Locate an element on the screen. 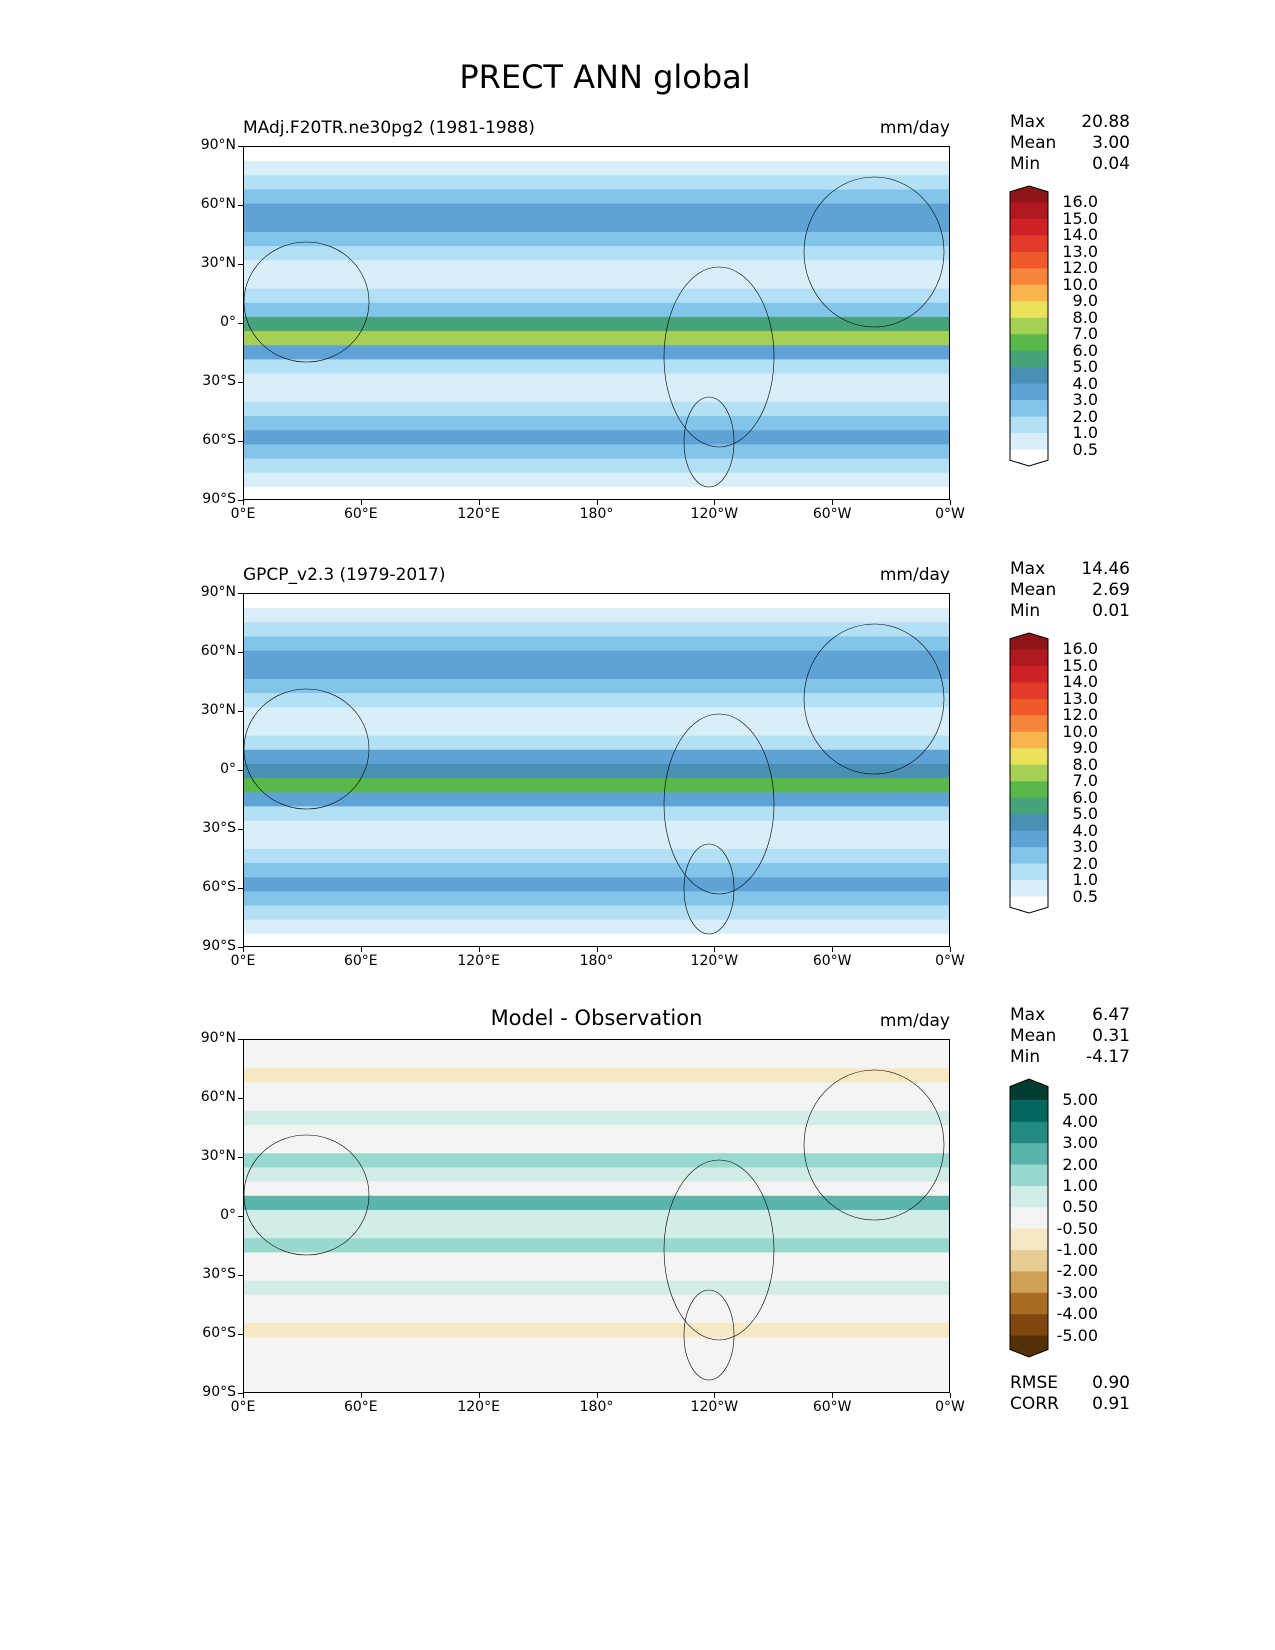 The width and height of the screenshot is (1275, 1650). lat-tick-label: 0° is located at coordinates (228, 769).